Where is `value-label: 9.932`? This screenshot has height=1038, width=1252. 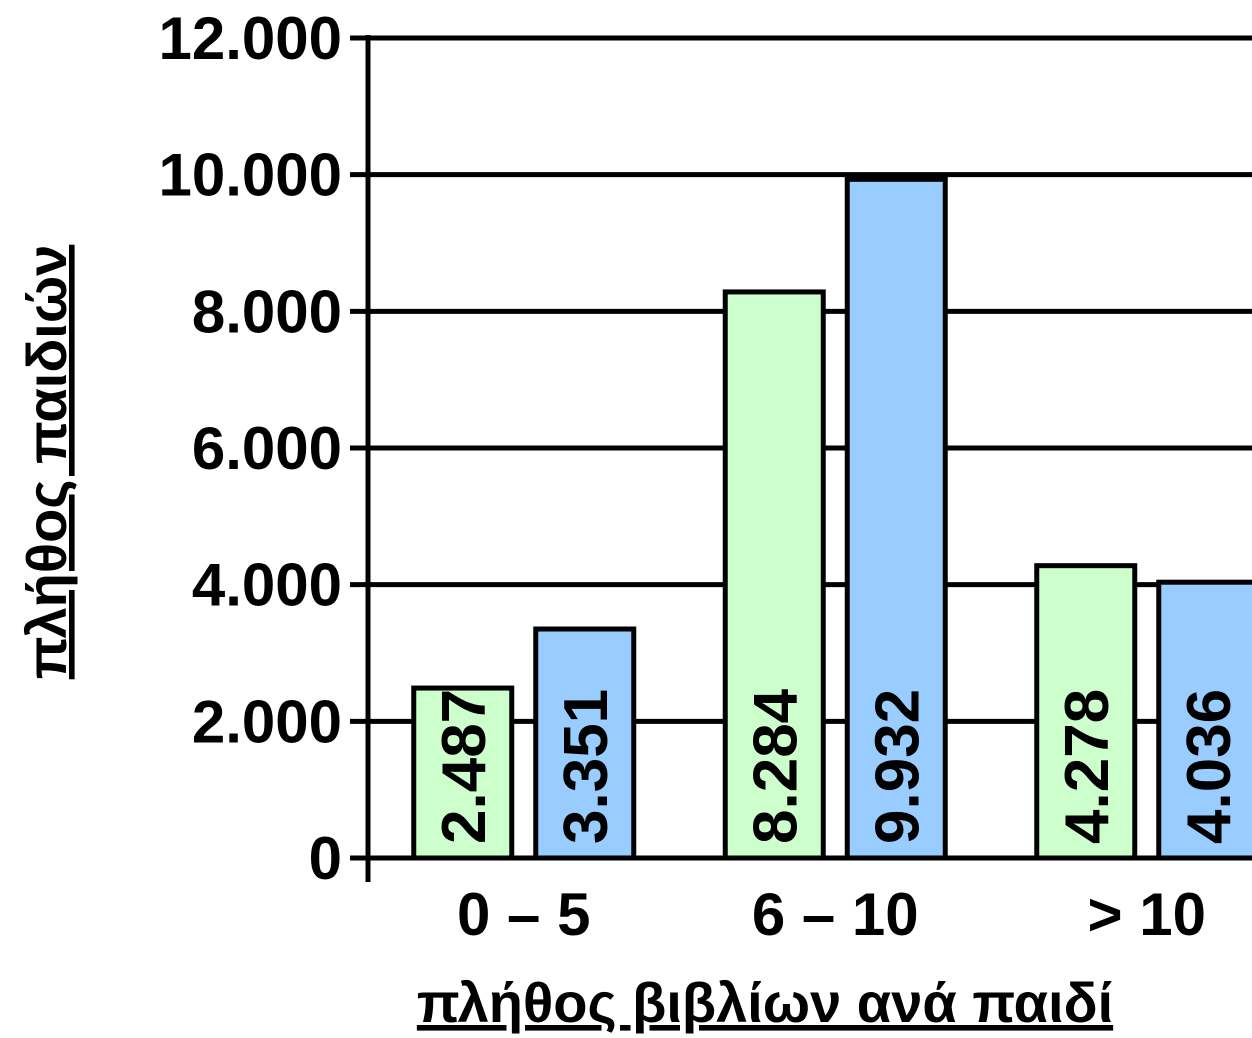
value-label: 9.932 is located at coordinates (897, 766).